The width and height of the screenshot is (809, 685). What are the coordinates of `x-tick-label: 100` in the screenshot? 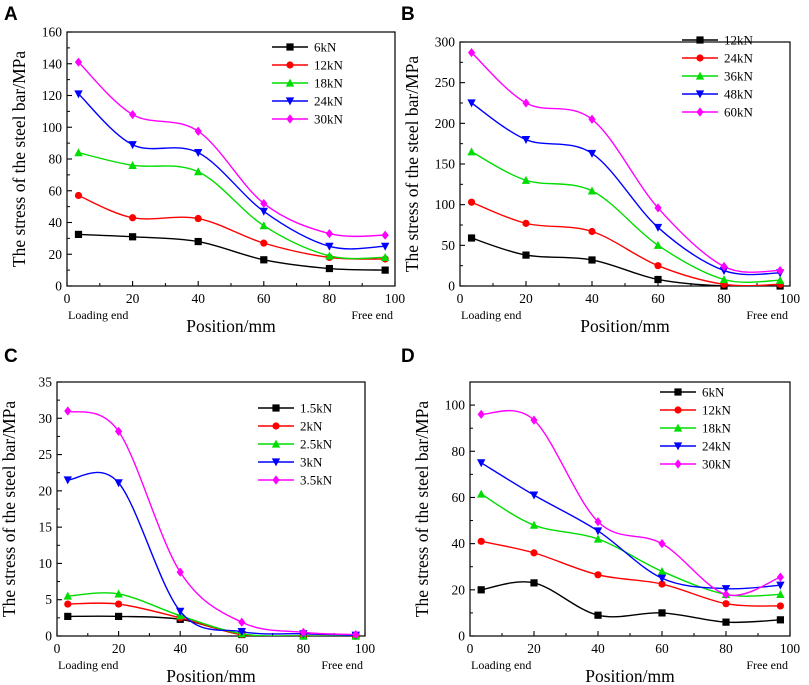 It's located at (790, 298).